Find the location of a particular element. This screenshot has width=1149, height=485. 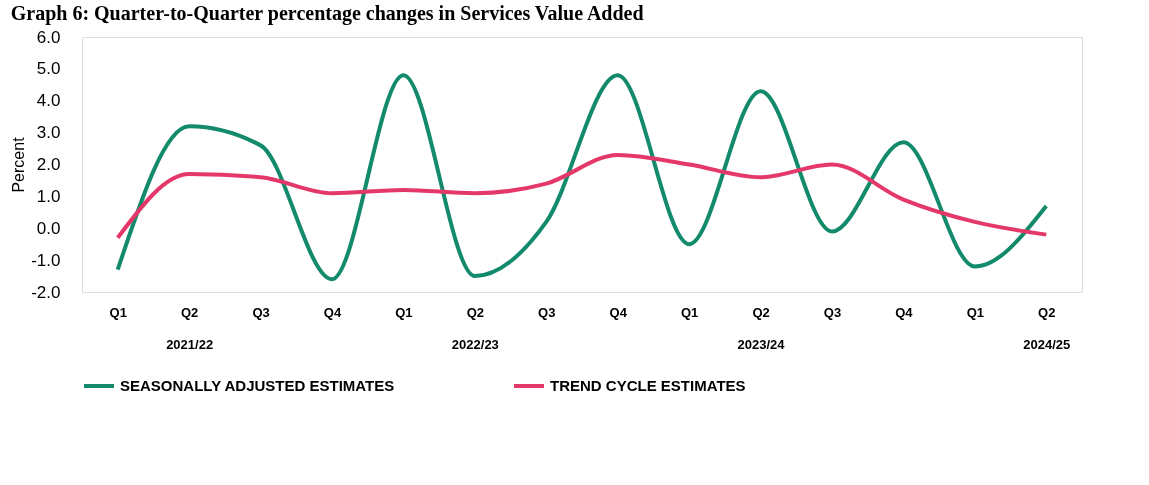

chart-title: Graph 6: Quarter-to-Quarter percentage changes in Services Value Added is located at coordinates (327, 13).